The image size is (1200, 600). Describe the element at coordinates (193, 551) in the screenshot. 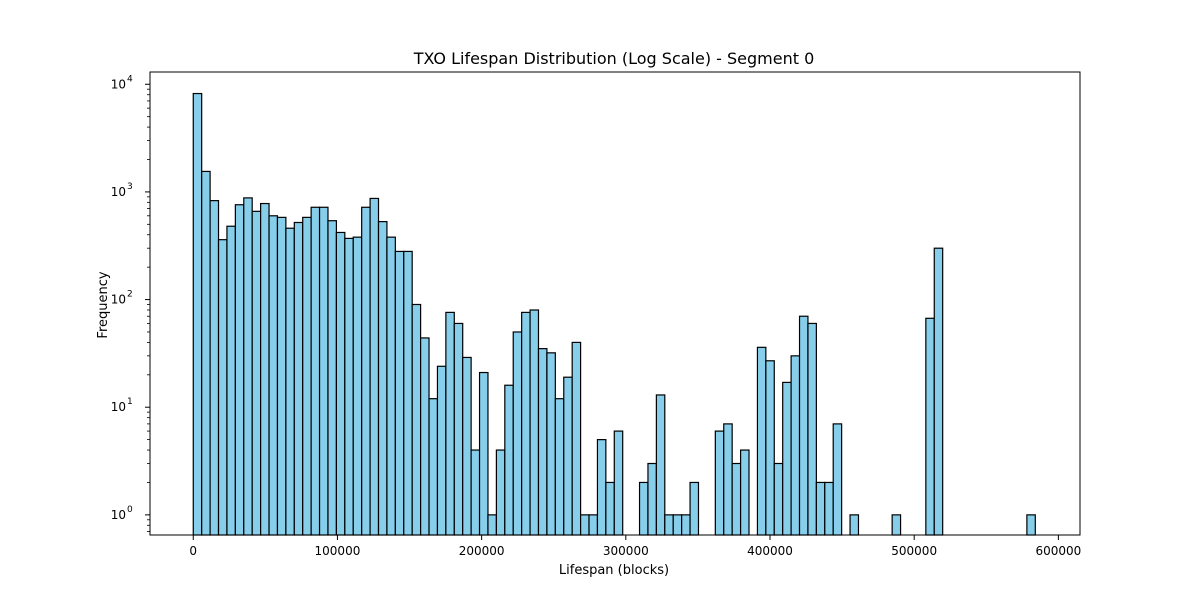

I see `x-tick-label: 0` at that location.